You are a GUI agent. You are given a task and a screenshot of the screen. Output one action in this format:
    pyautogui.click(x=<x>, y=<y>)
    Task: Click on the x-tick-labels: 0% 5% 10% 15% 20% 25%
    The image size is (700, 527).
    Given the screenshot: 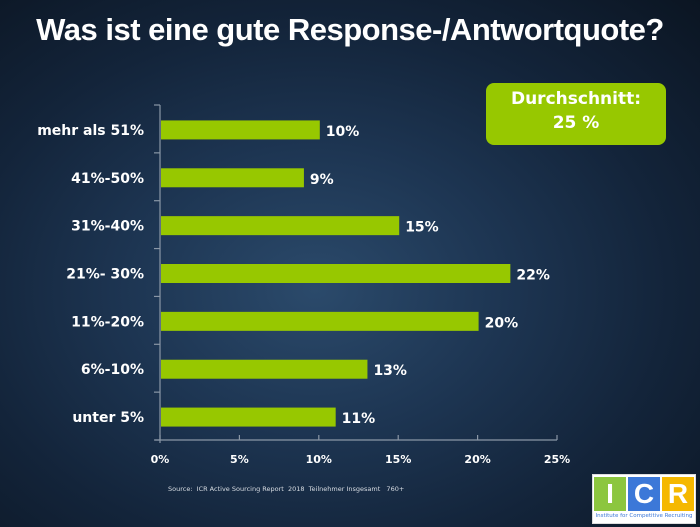 What is the action you would take?
    pyautogui.click(x=361, y=459)
    